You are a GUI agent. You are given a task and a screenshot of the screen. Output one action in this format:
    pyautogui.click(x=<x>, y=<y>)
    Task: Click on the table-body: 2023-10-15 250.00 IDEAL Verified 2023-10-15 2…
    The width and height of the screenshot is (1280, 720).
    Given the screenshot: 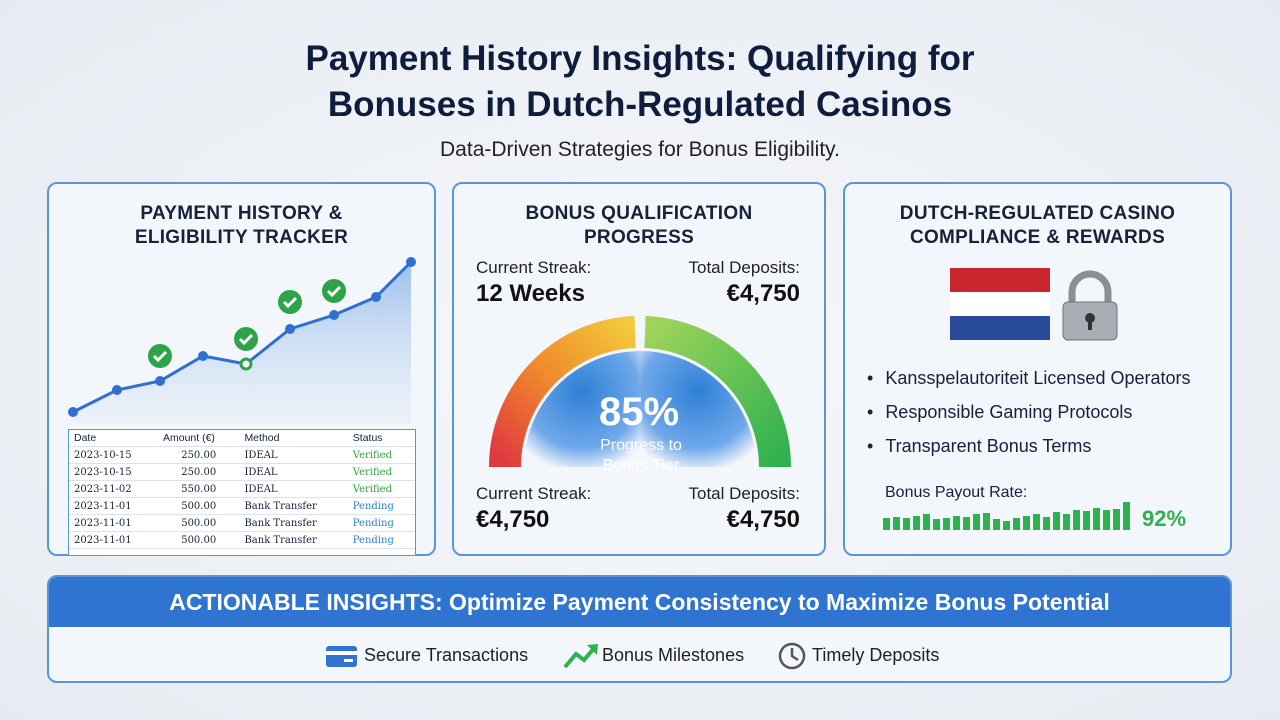 What is the action you would take?
    pyautogui.click(x=242, y=497)
    